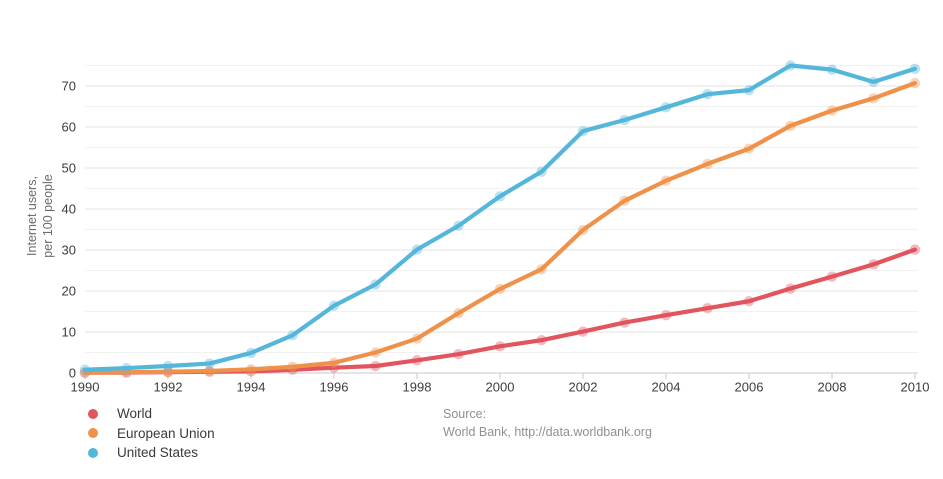  What do you see at coordinates (93, 452) in the screenshot?
I see `legend-marker-united-states-icon` at bounding box center [93, 452].